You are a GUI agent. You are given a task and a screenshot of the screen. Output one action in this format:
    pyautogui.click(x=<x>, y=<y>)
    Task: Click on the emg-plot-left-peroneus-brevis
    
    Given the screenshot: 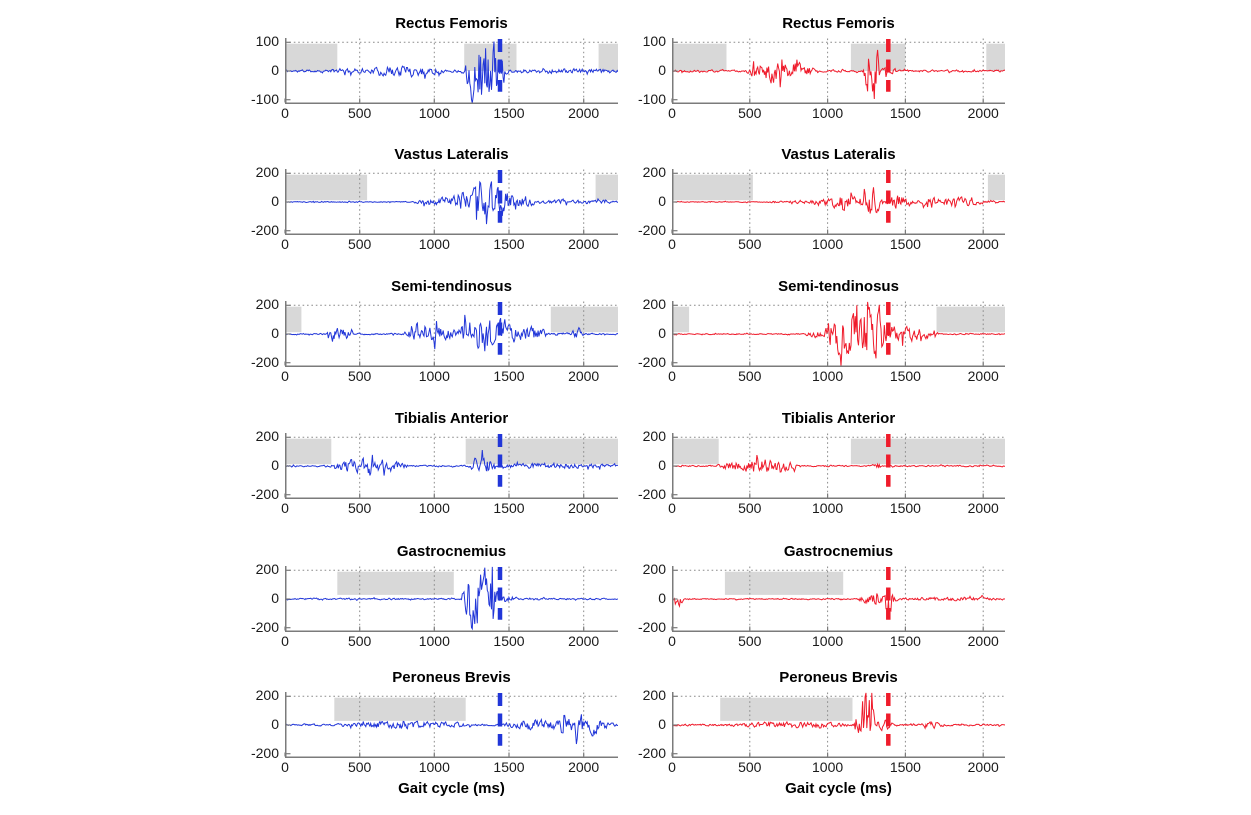 What is the action you would take?
    pyautogui.click(x=451, y=725)
    